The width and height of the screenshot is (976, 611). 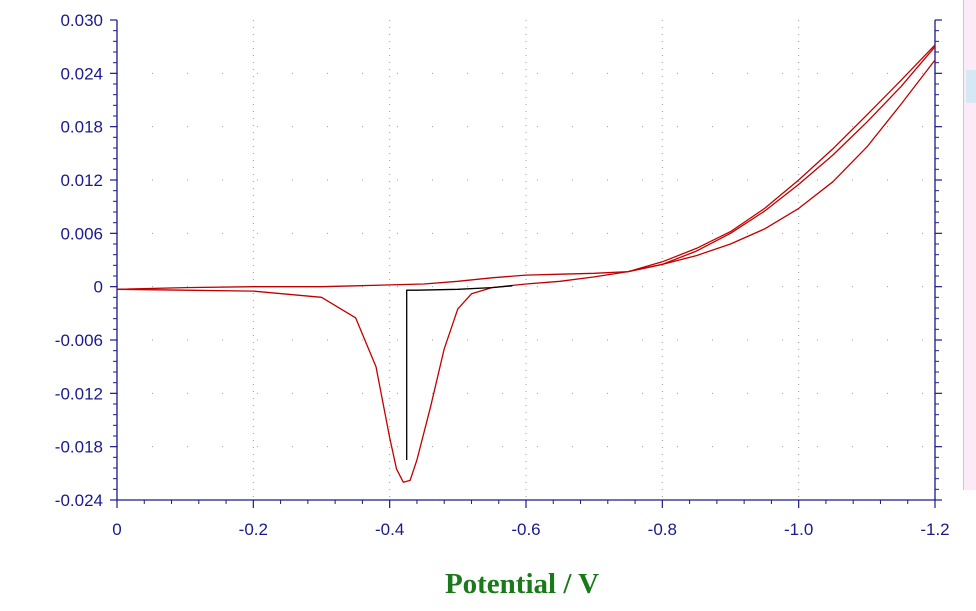 I want to click on x-tick-label: -0.6, so click(x=525, y=529).